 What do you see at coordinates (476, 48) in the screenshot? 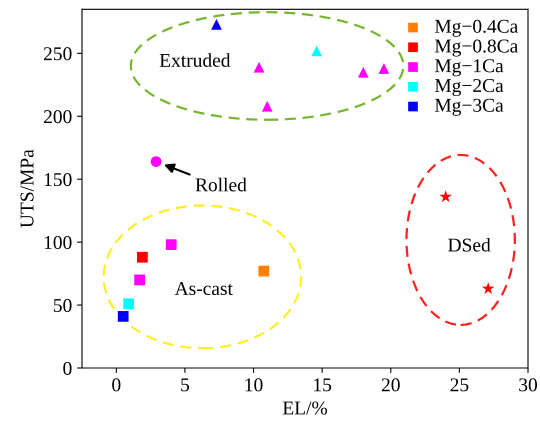
I see `legend-label: Mg−0.8Ca` at bounding box center [476, 48].